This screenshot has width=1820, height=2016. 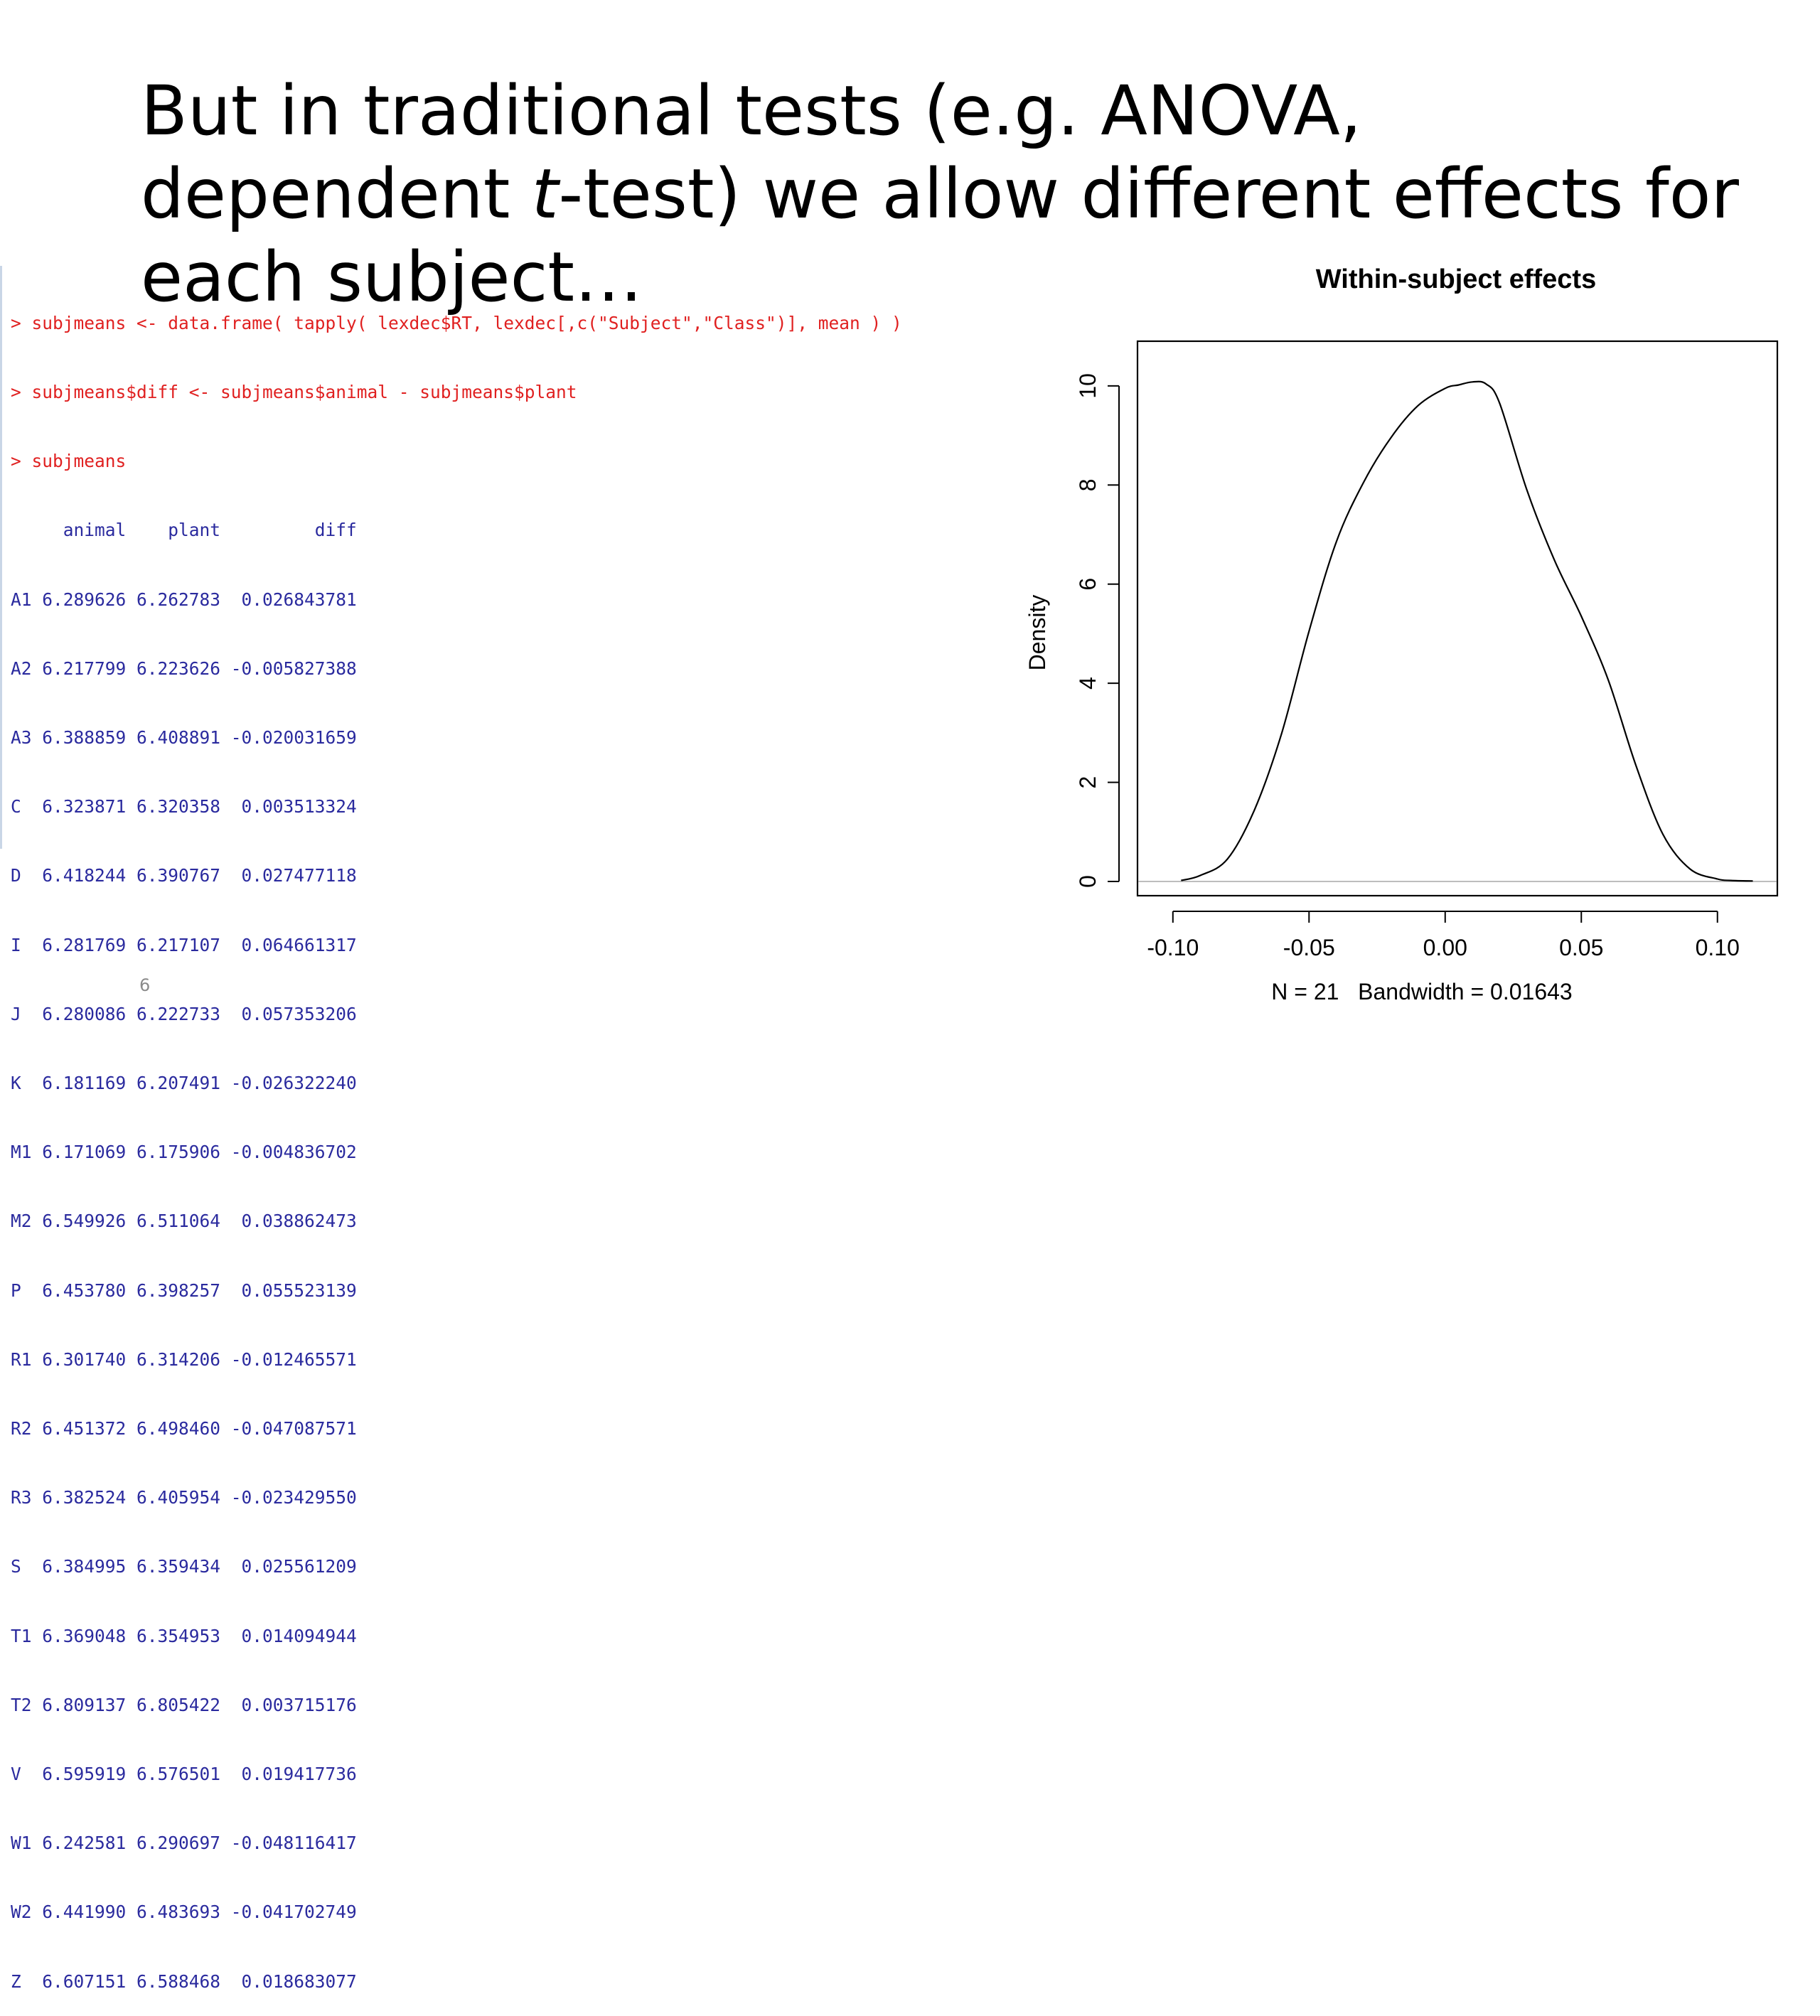 What do you see at coordinates (1173, 948) in the screenshot?
I see `x-tick-label: -0.10` at bounding box center [1173, 948].